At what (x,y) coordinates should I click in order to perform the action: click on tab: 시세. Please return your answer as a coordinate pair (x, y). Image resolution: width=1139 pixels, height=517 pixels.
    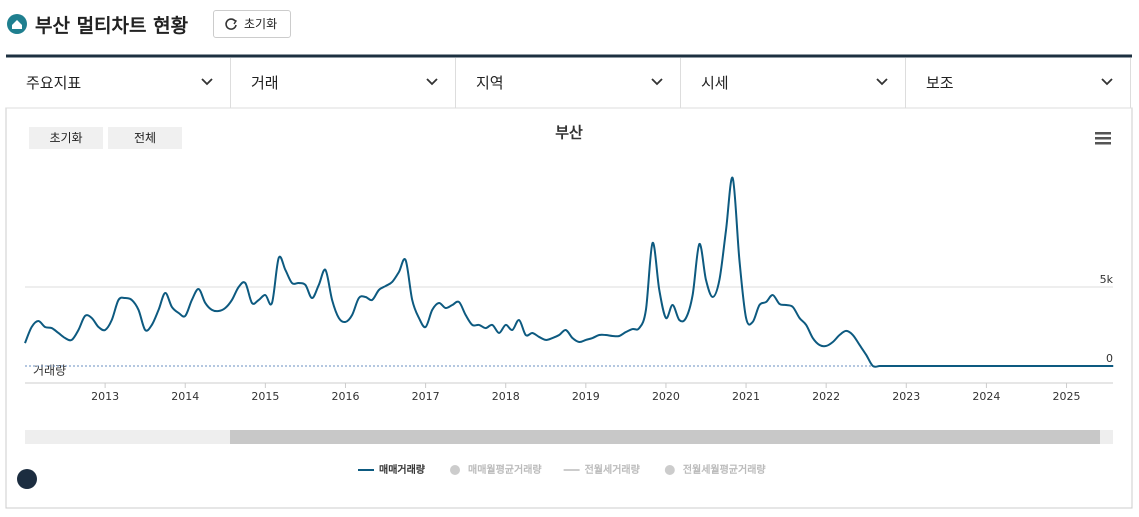
    Looking at the image, I should click on (793, 83).